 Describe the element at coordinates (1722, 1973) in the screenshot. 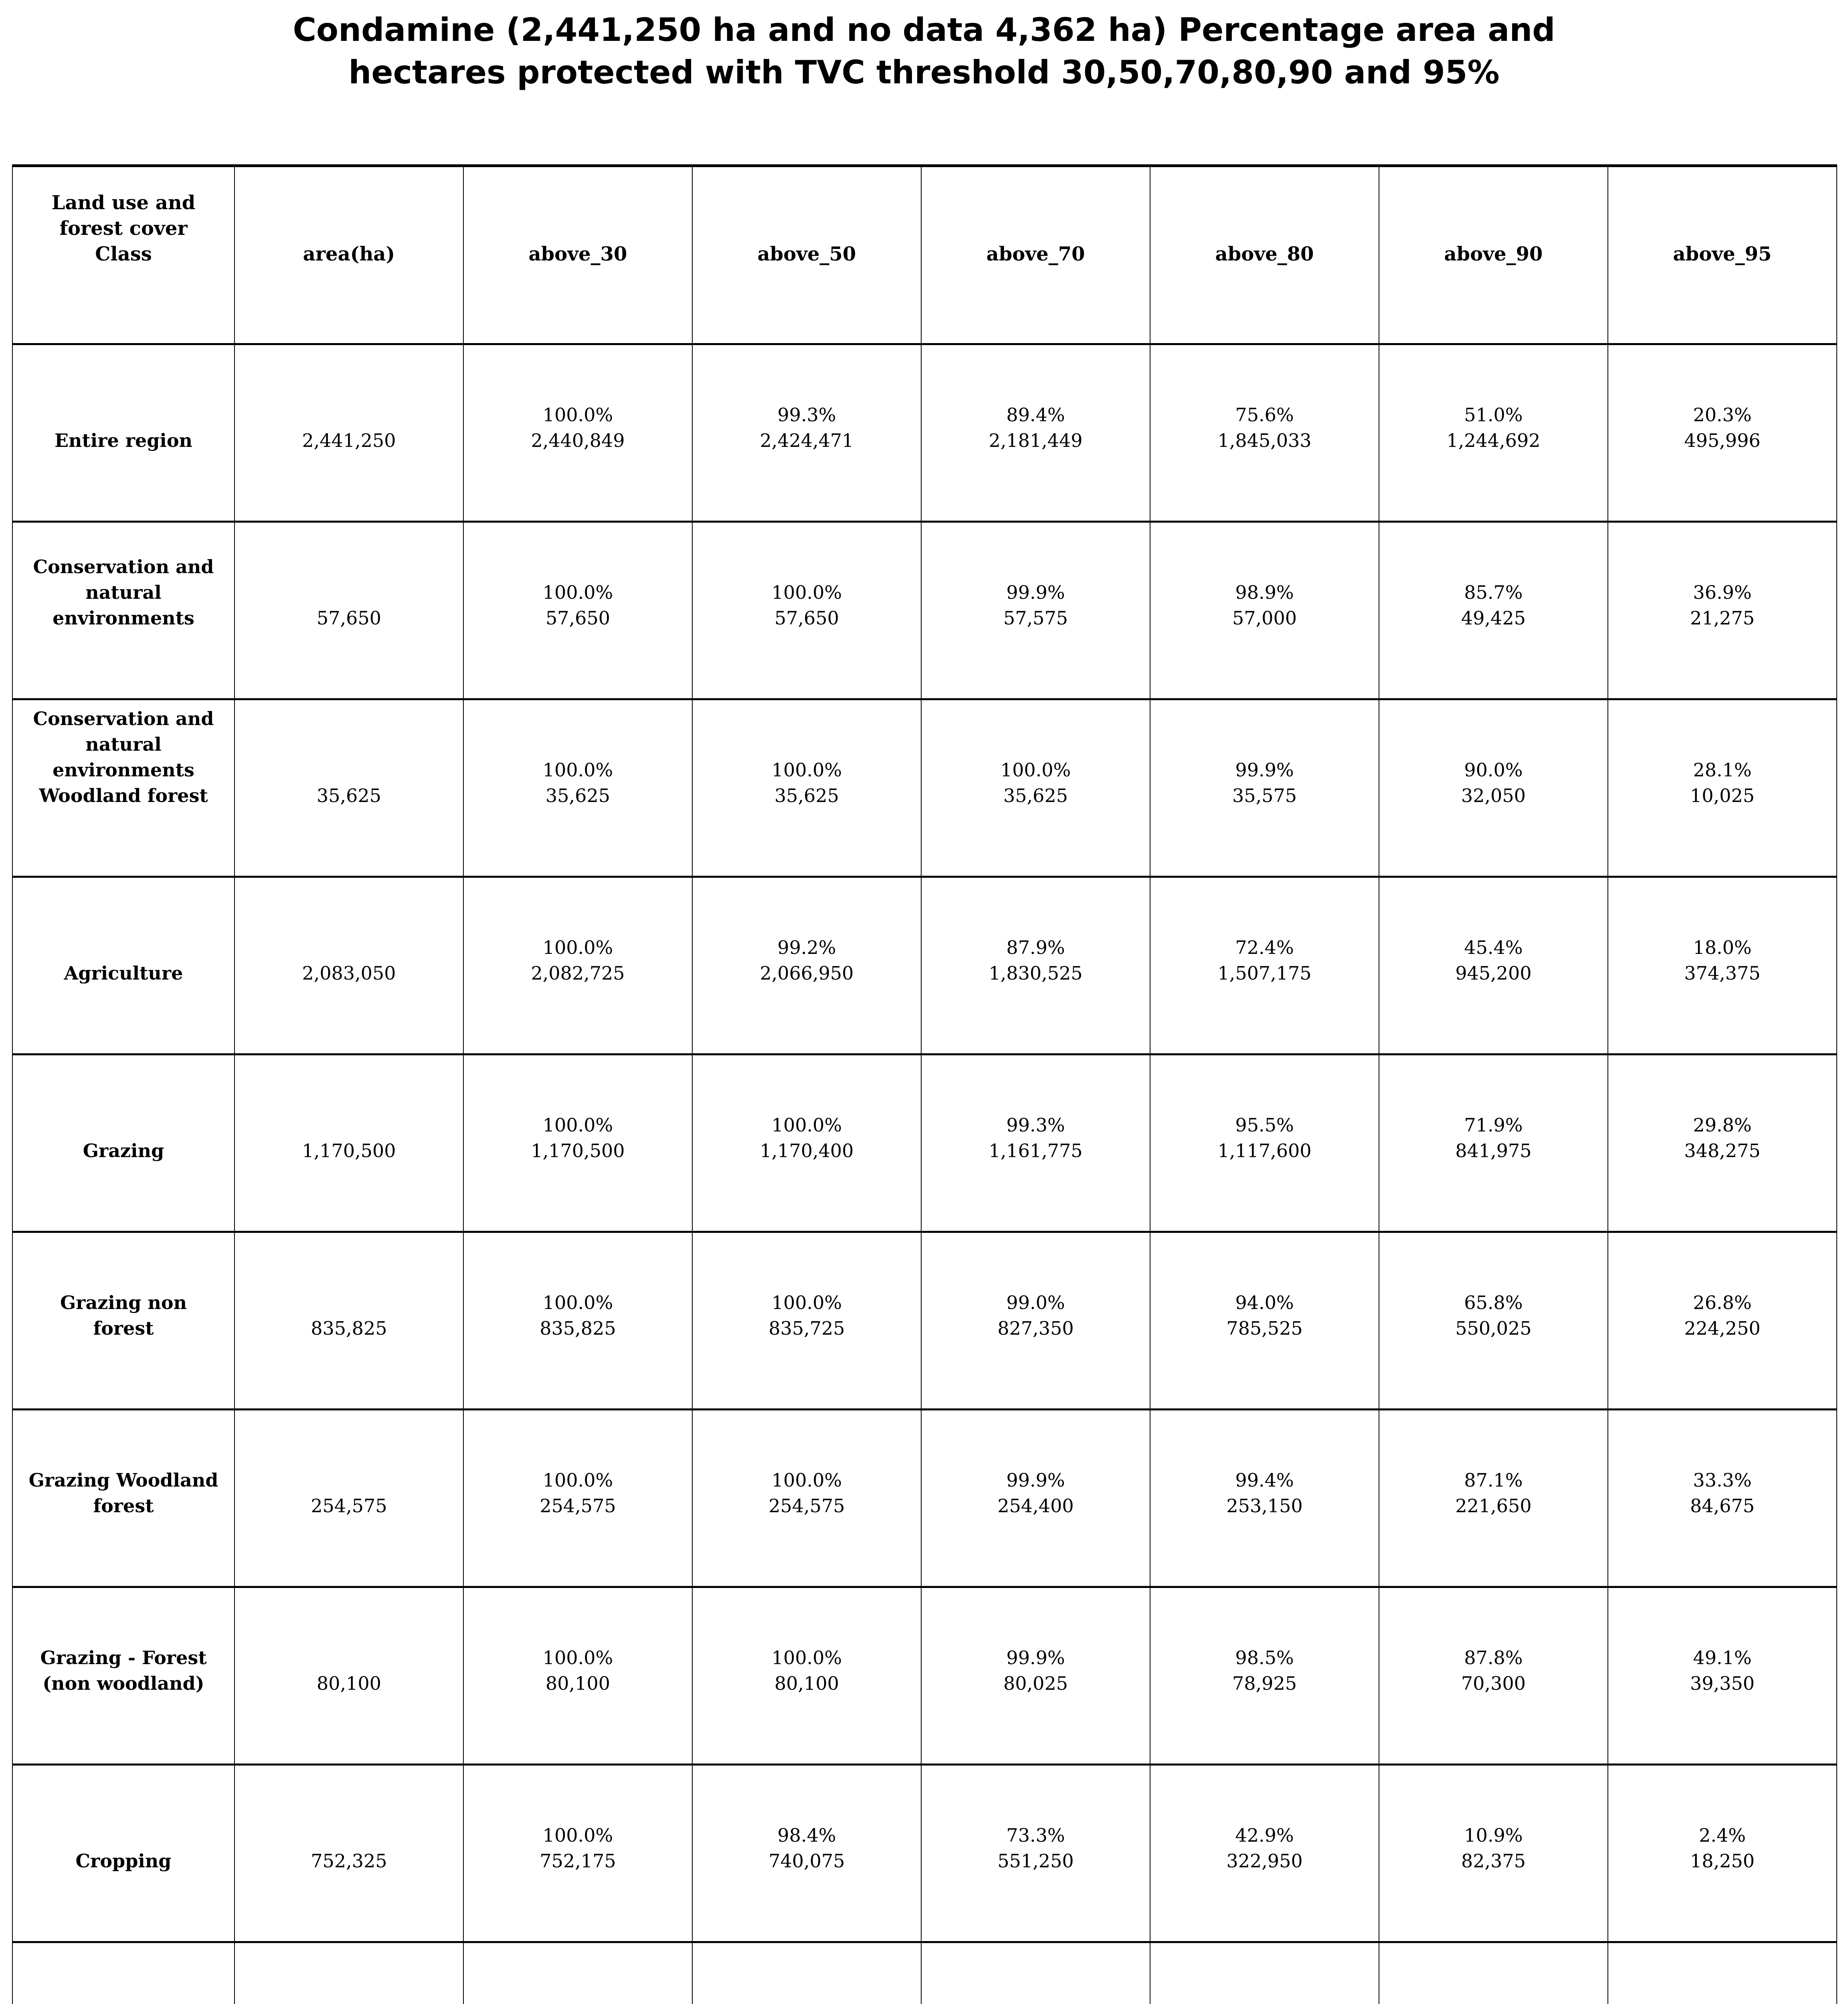

I see `row-value-cell: 4.9% 7,825` at that location.